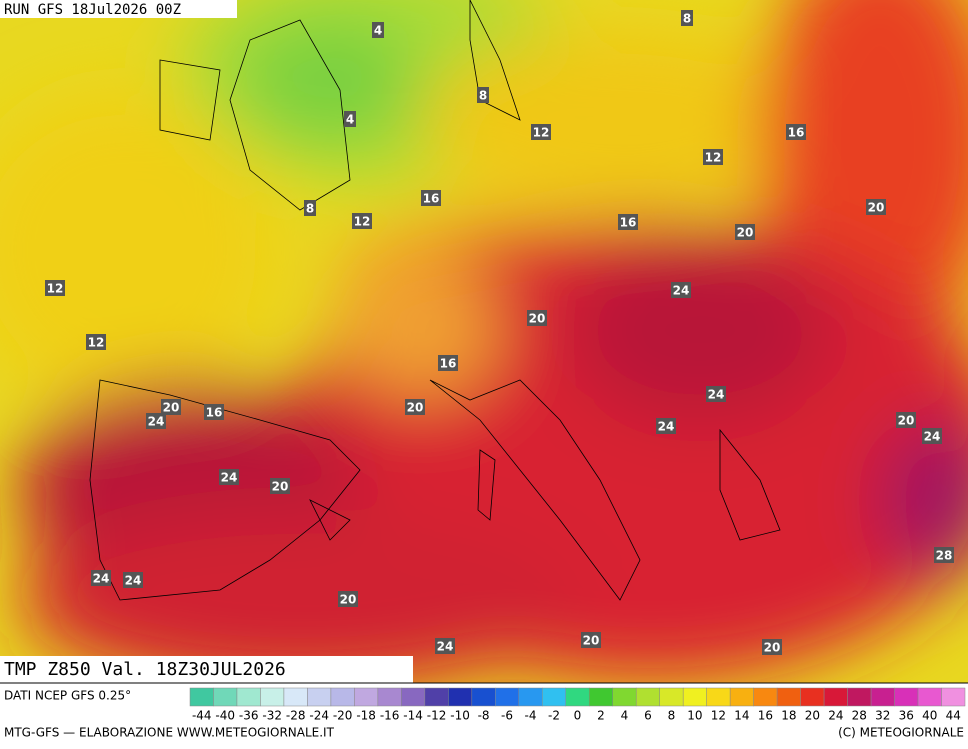 This screenshot has width=968, height=749. Describe the element at coordinates (578, 716) in the screenshot. I see `colorbar-label: 0` at that location.